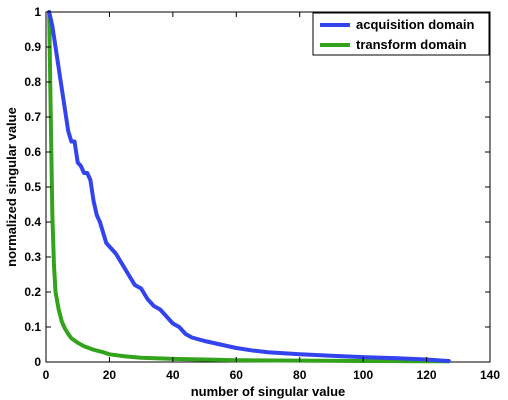  I want to click on legend-box, so click(401, 34).